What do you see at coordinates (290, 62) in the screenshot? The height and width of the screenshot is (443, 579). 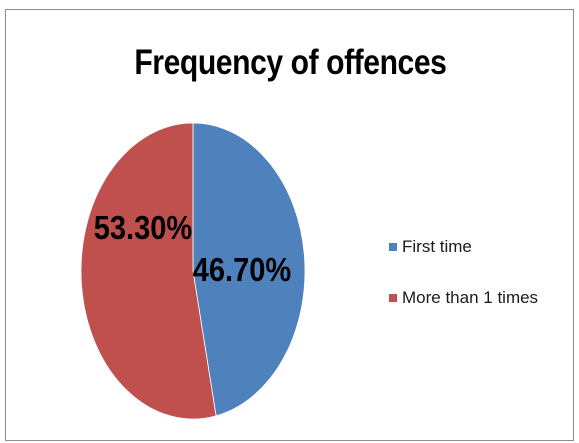 I see `chart-title: Frequency of offences` at bounding box center [290, 62].